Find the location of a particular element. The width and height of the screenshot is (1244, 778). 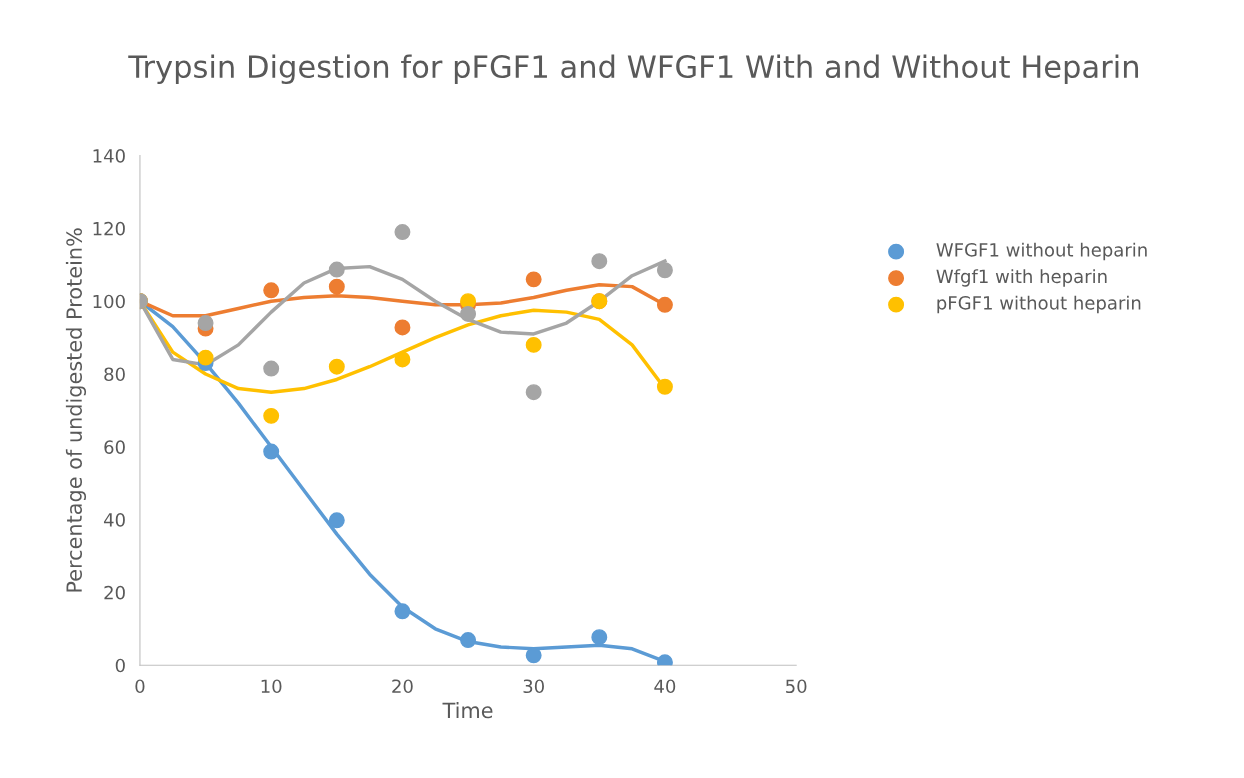

y-tick-label: 120 is located at coordinates (109, 228).